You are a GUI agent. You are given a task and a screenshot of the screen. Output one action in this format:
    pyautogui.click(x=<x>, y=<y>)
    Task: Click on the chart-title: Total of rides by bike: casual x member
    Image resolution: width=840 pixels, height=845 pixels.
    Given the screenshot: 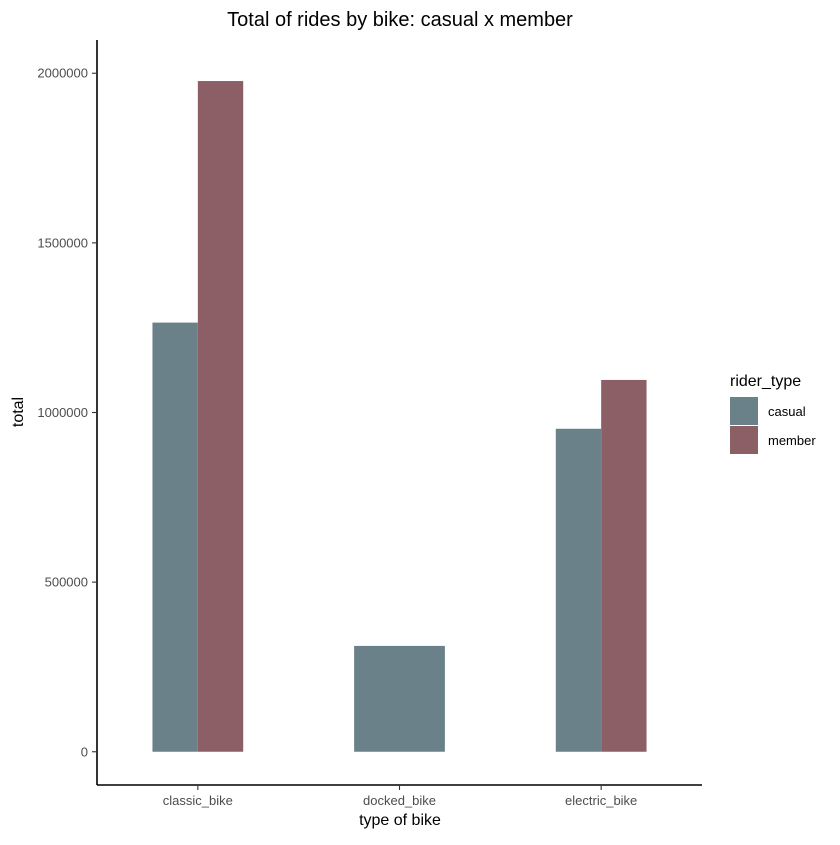 What is the action you would take?
    pyautogui.click(x=400, y=20)
    